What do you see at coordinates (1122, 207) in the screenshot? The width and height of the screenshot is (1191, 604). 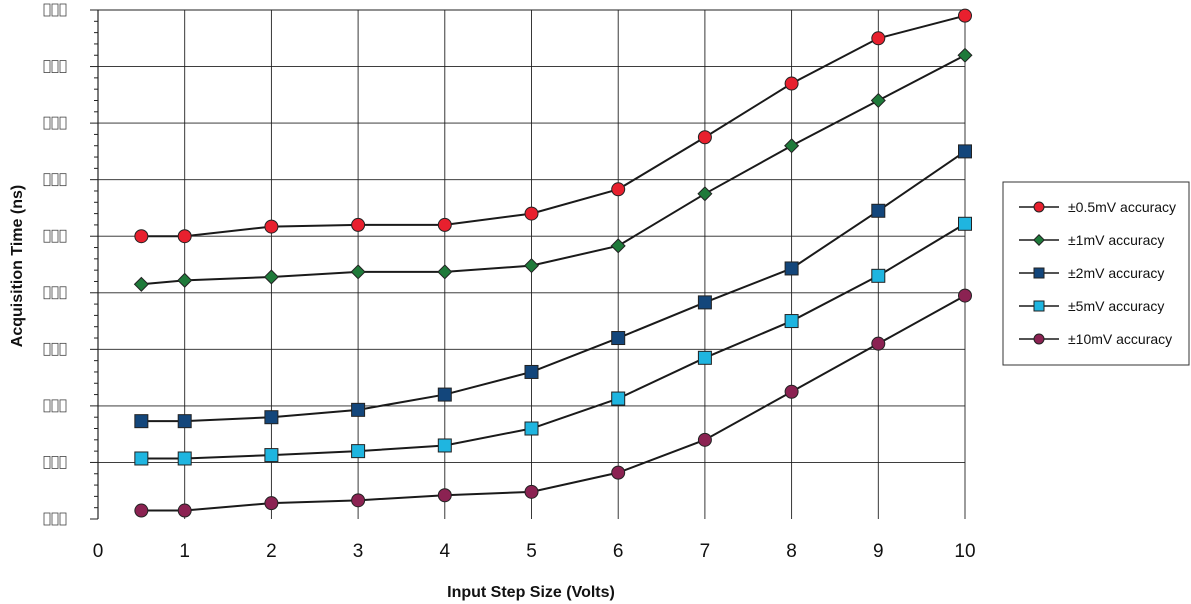 I see `legend-label: ±0.5mV accuracy` at bounding box center [1122, 207].